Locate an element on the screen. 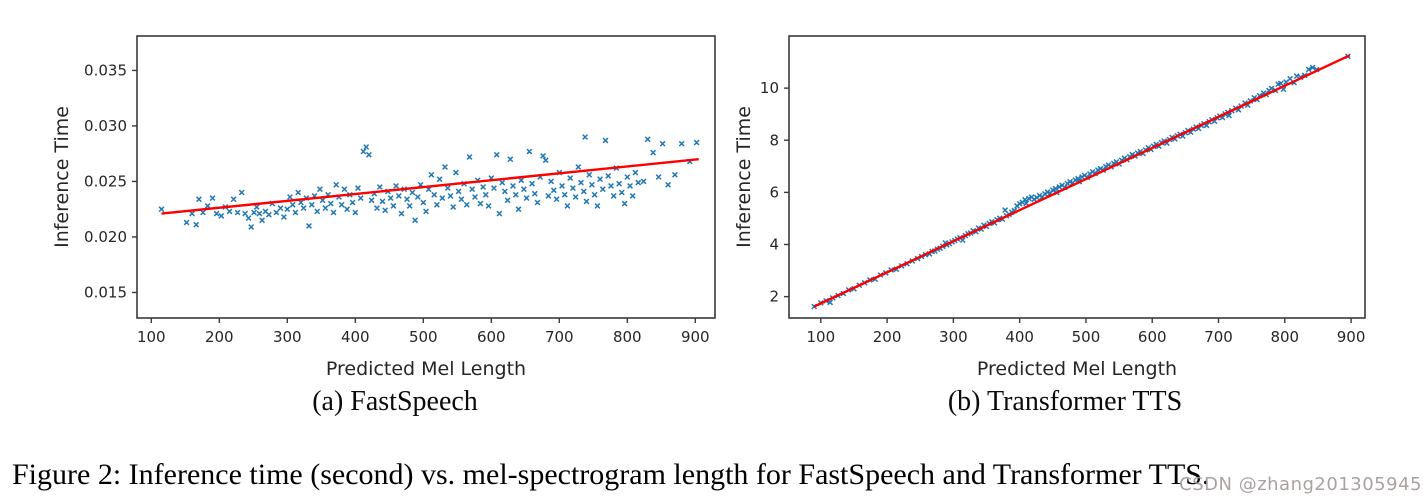 This screenshot has width=1423, height=503. subcaption-transformer-tts: (b) Transformer TTS is located at coordinates (1065, 401).